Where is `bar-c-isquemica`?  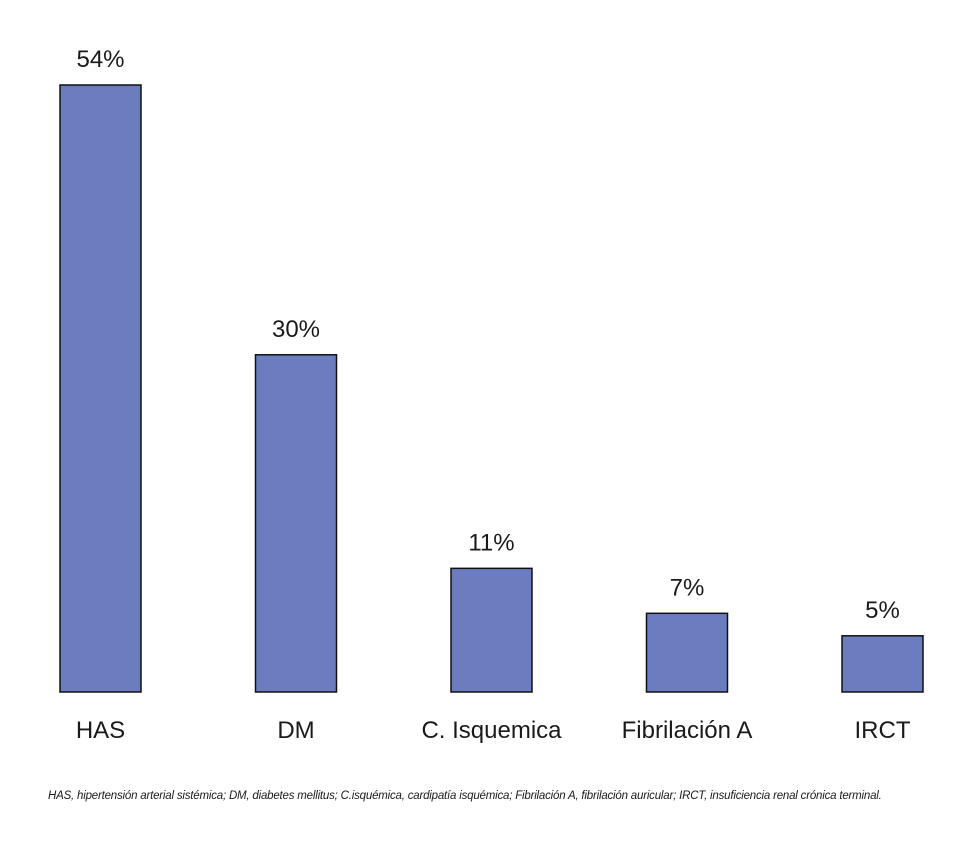
bar-c-isquemica is located at coordinates (491, 630).